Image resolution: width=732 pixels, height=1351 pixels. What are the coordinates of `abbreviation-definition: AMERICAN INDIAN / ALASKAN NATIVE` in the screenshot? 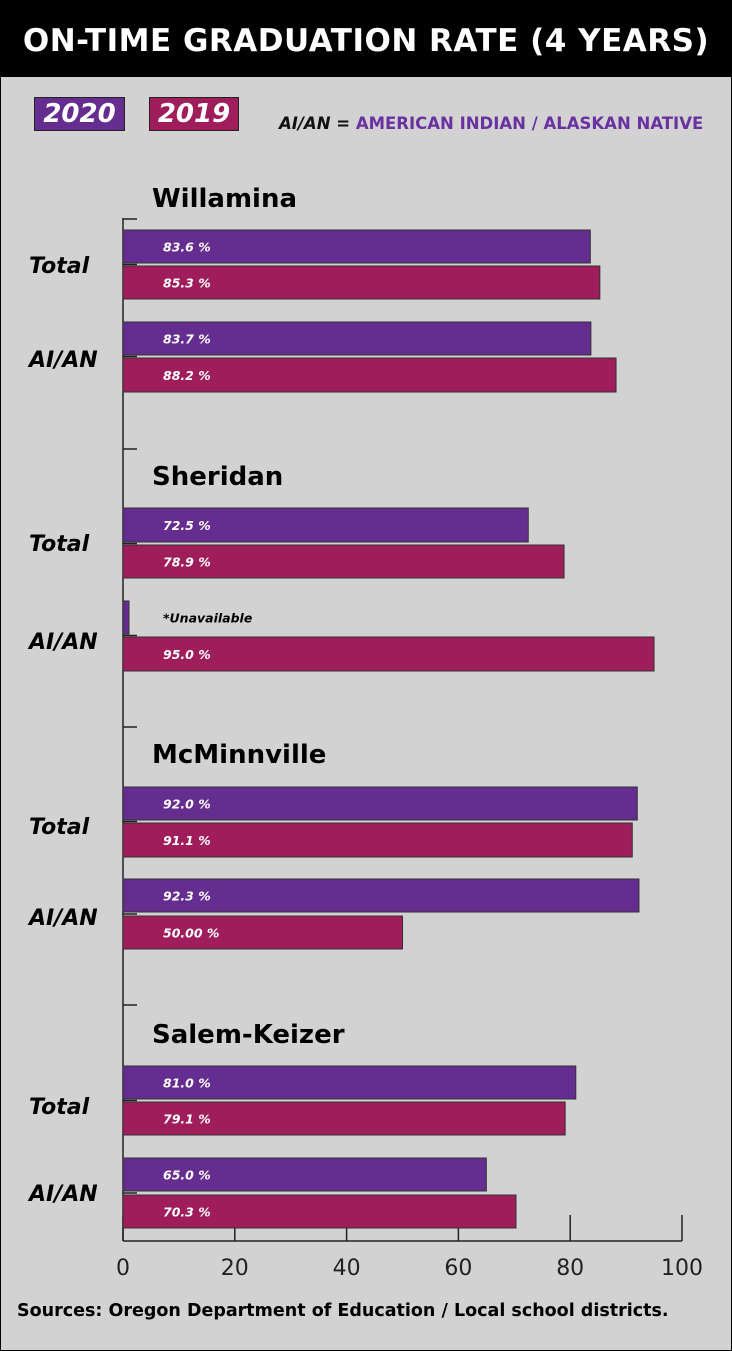 It's located at (529, 123).